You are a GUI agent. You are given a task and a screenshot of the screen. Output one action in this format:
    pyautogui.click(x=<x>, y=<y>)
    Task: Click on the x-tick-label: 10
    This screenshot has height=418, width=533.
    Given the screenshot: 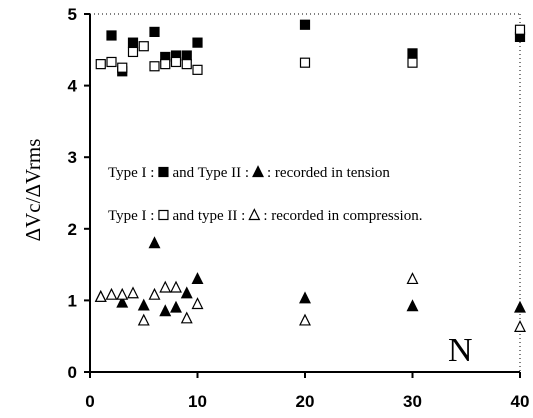 What is the action you would take?
    pyautogui.click(x=197, y=401)
    